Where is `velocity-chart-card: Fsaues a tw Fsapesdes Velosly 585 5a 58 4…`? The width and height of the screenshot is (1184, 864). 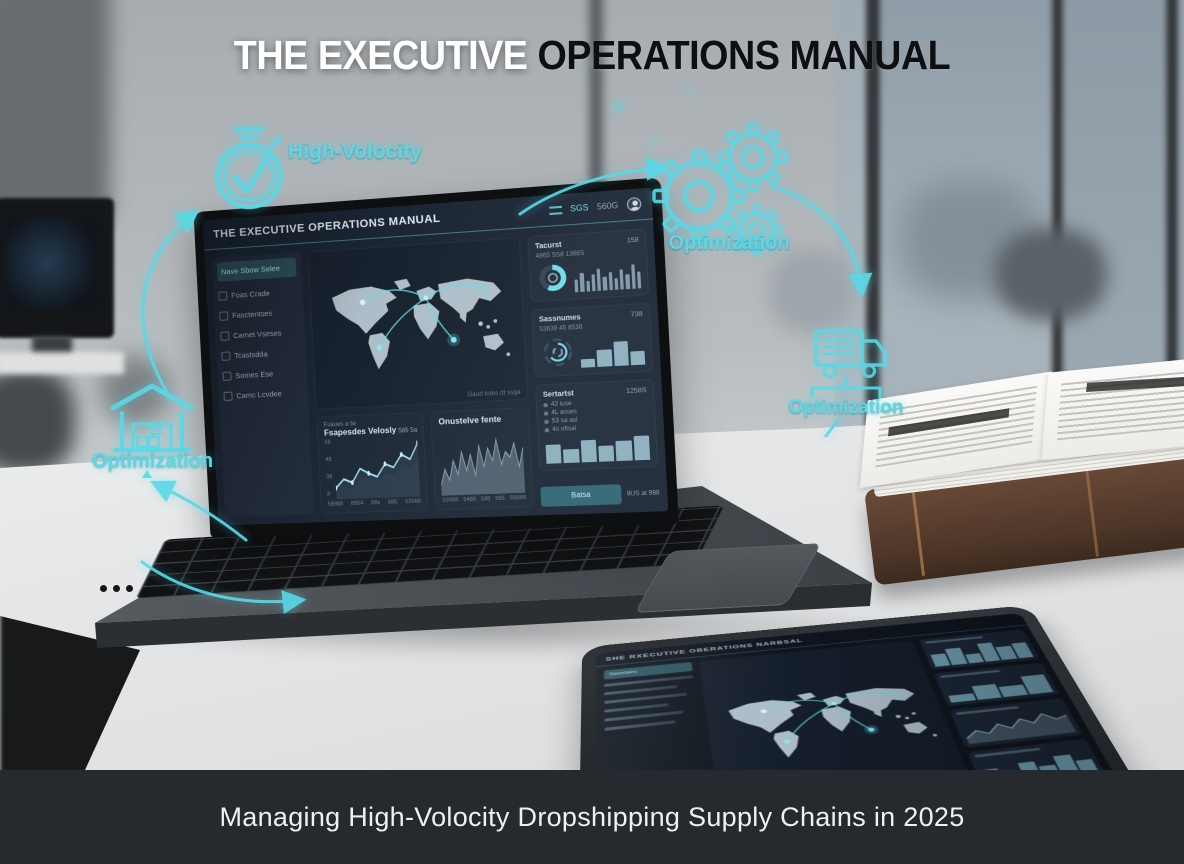 velocity-chart-card: Fsaues a tw Fsapesdes Velosly 585 5a 58 4… is located at coordinates (372, 463).